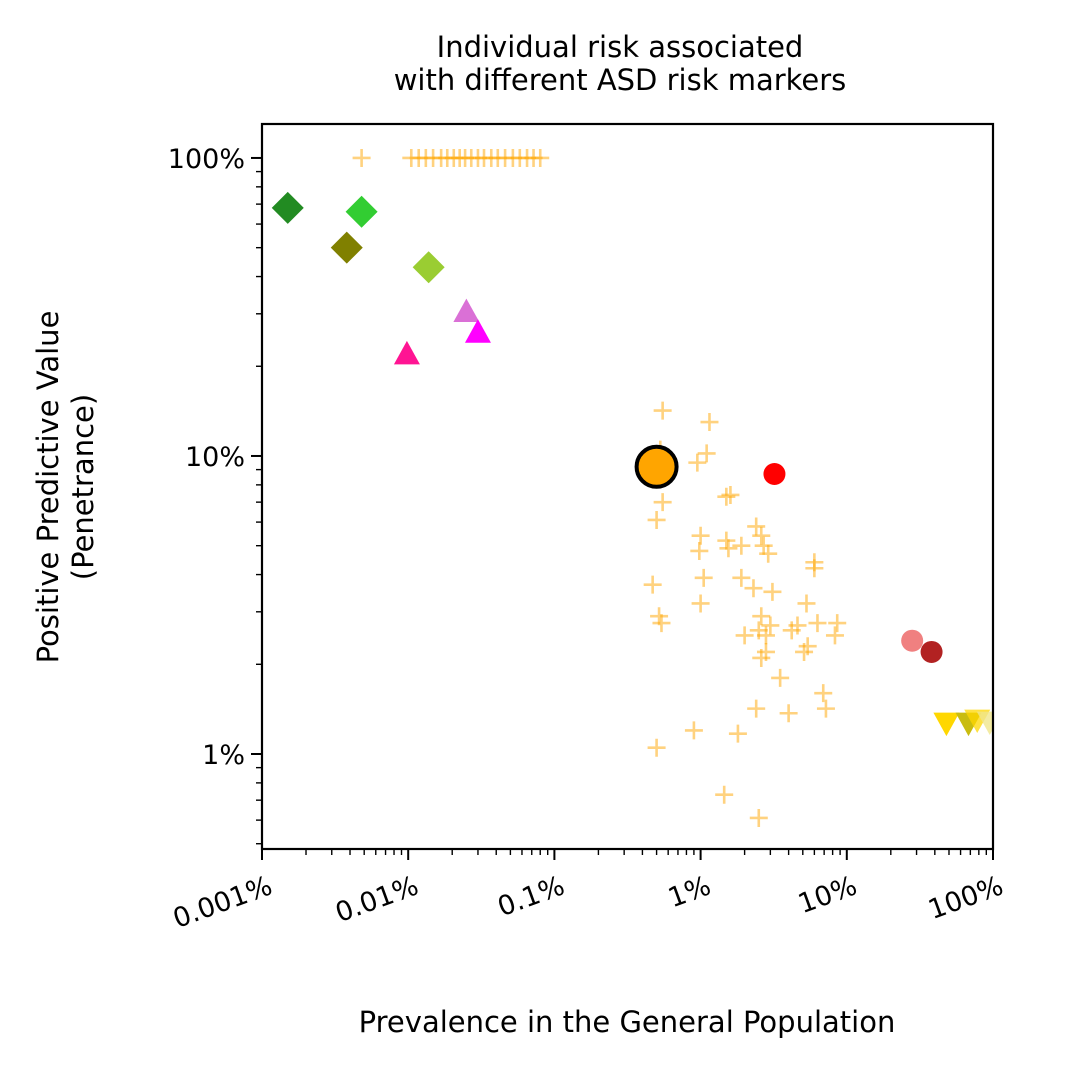 The width and height of the screenshot is (1079, 1071). Describe the element at coordinates (223, 755) in the screenshot. I see `y-tick-label: 1%` at that location.